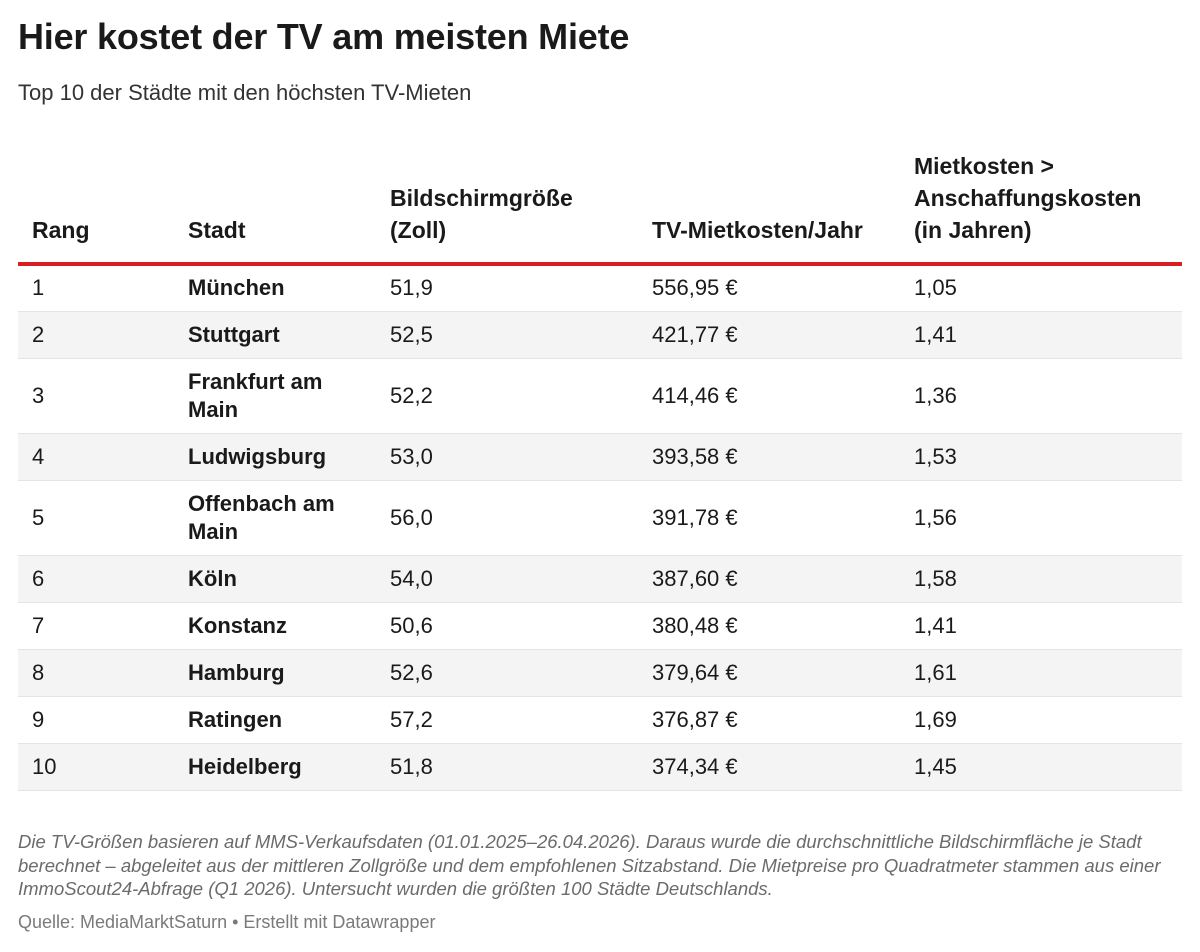 The width and height of the screenshot is (1200, 952). I want to click on cell-stadt: Offenbach am Main, so click(275, 518).